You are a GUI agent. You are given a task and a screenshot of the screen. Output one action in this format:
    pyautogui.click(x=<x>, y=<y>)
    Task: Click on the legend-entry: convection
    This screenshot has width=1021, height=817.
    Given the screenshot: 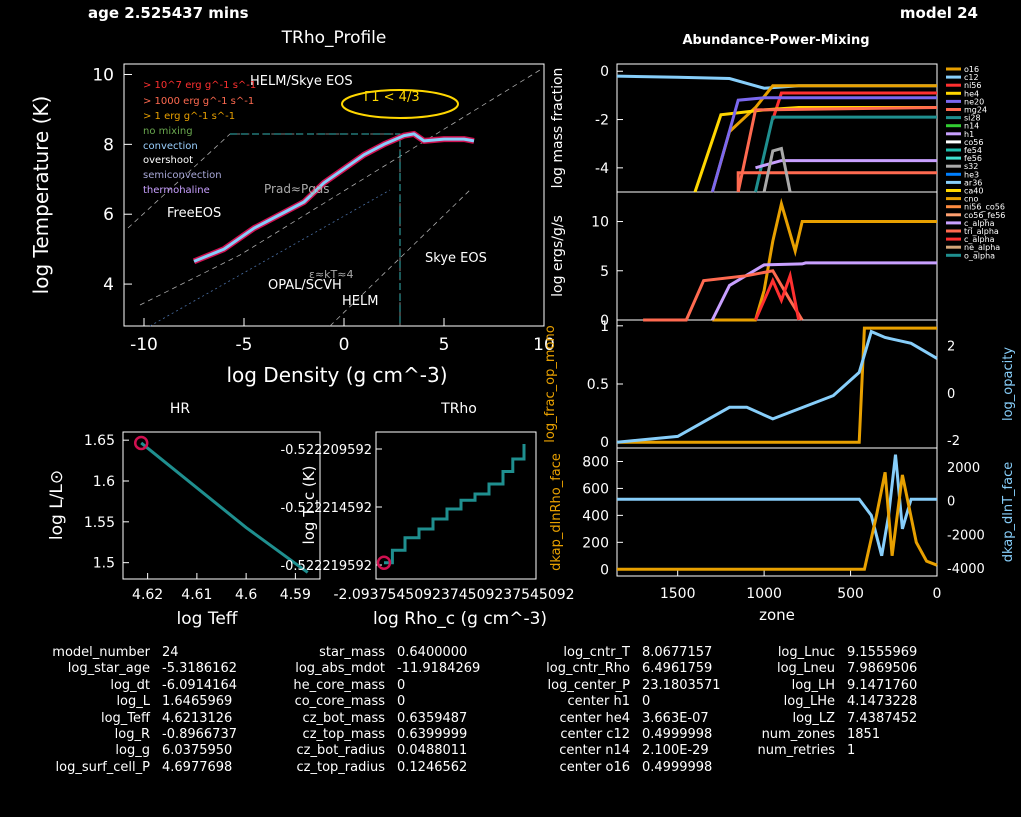 What is the action you would take?
    pyautogui.click(x=170, y=146)
    